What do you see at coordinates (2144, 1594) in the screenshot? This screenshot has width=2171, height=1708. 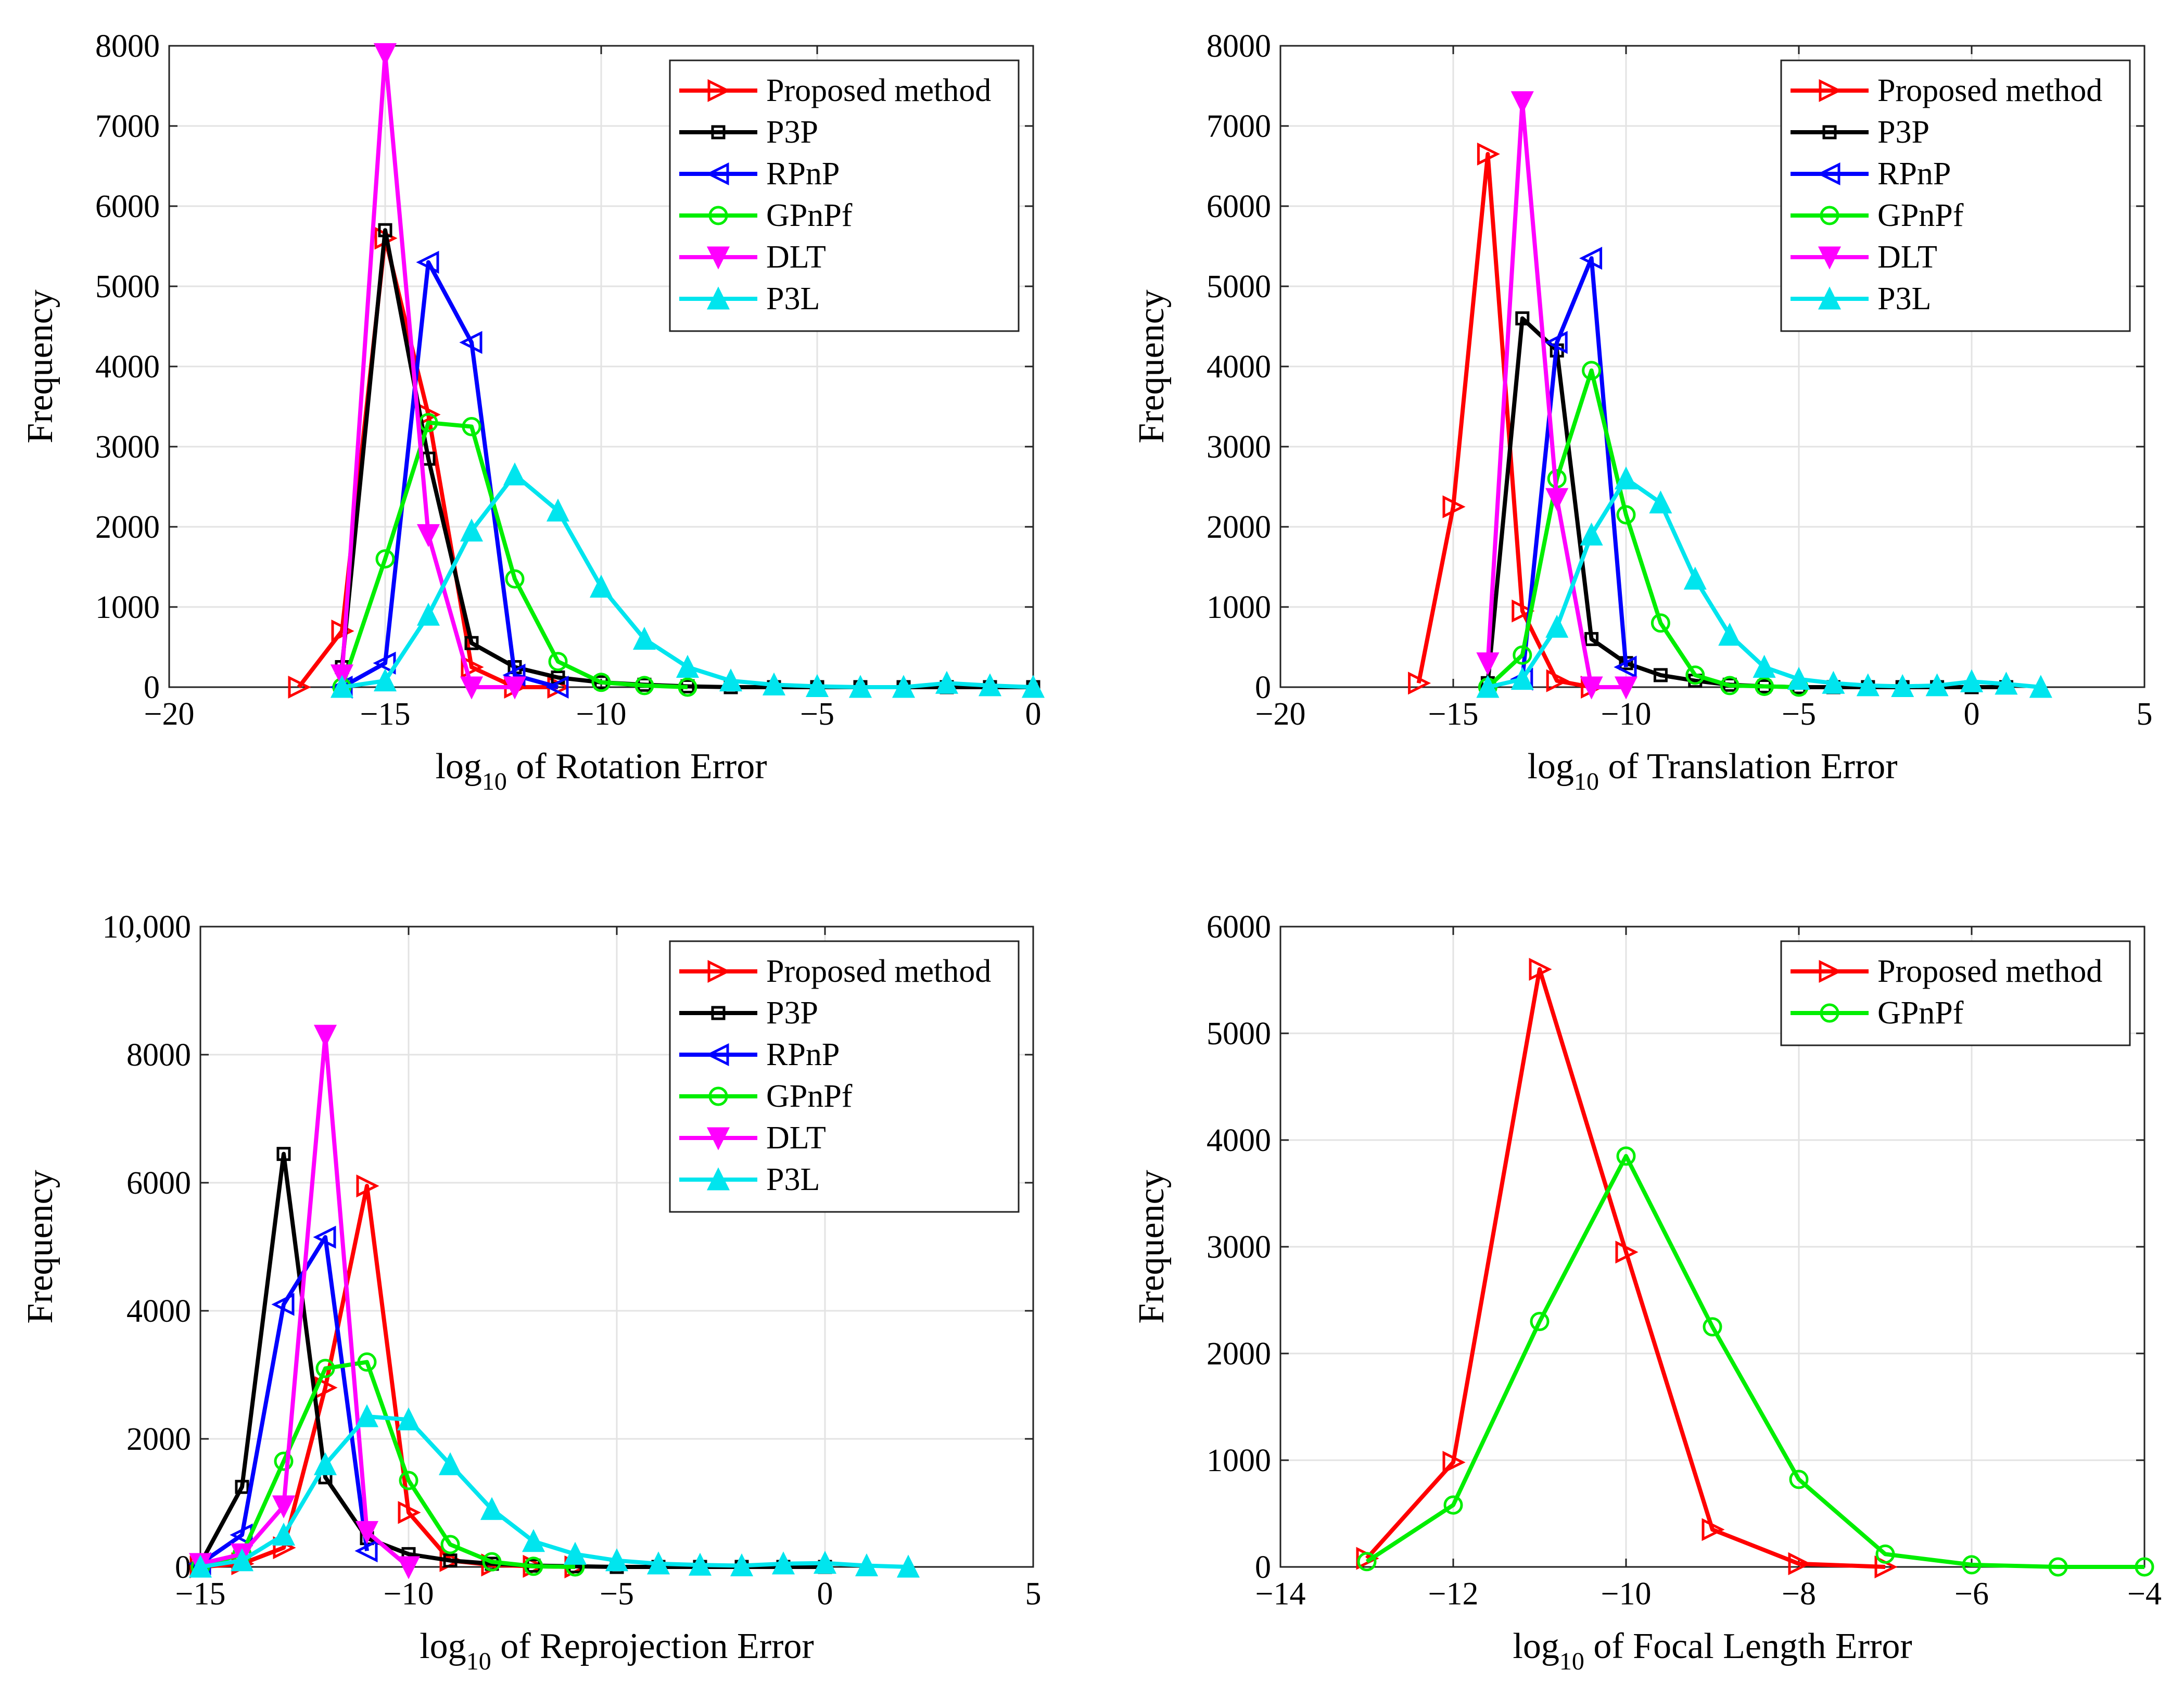 I see `x-tick-label: −4` at bounding box center [2144, 1594].